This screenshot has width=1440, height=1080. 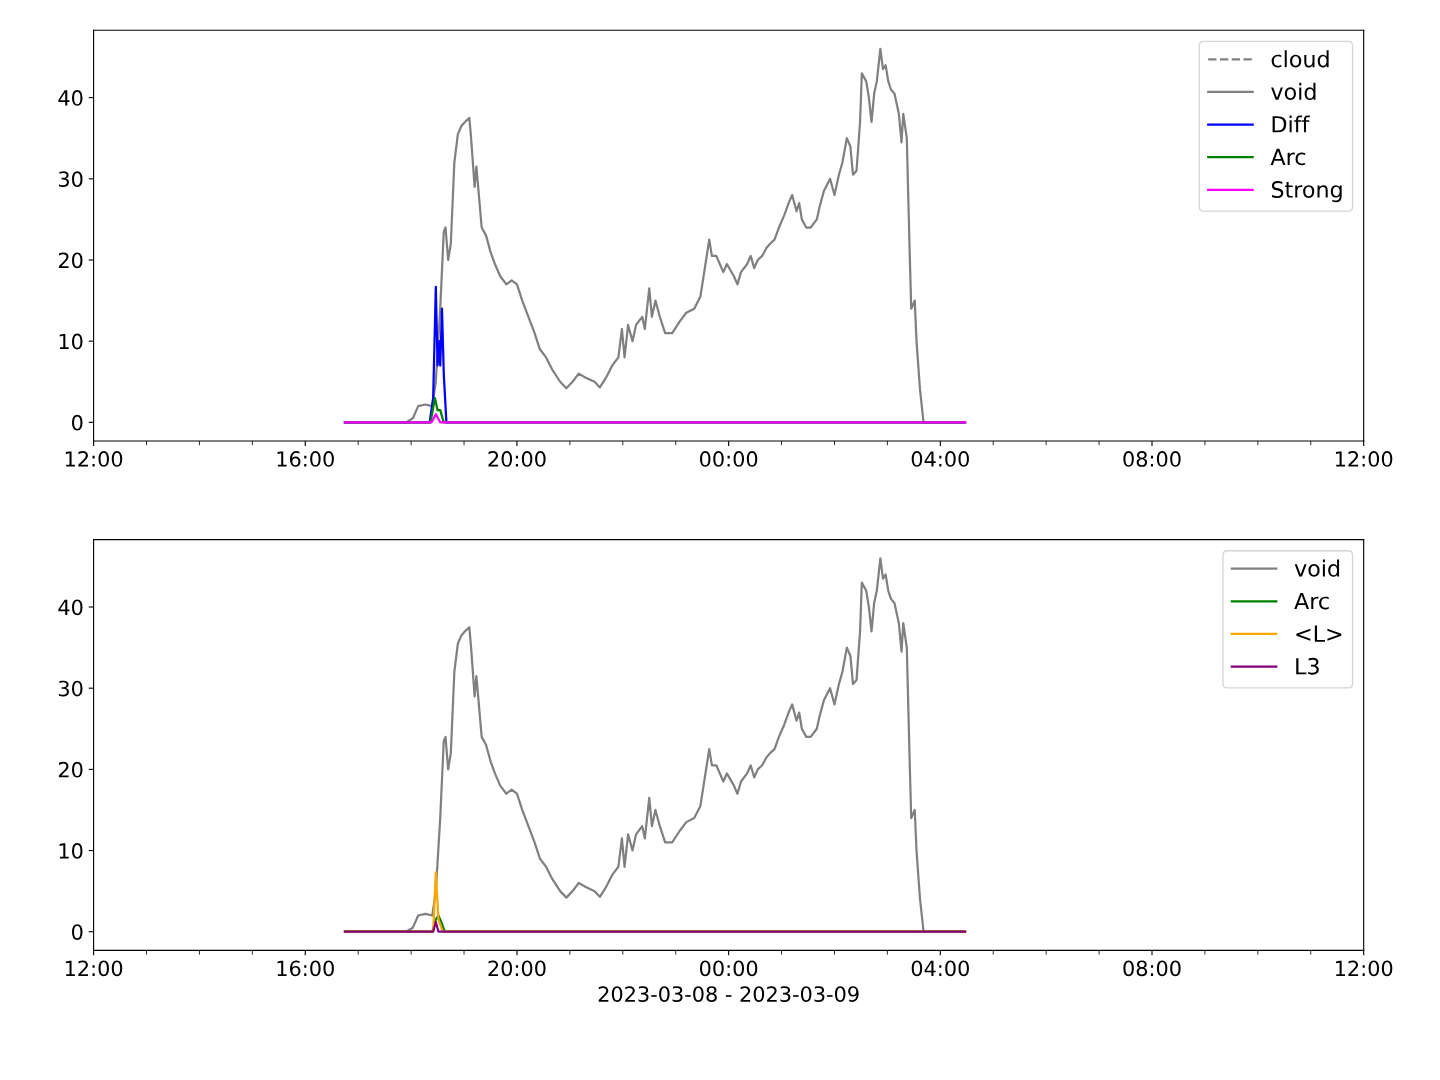 What do you see at coordinates (1300, 59) in the screenshot?
I see `legend-label: cloud` at bounding box center [1300, 59].